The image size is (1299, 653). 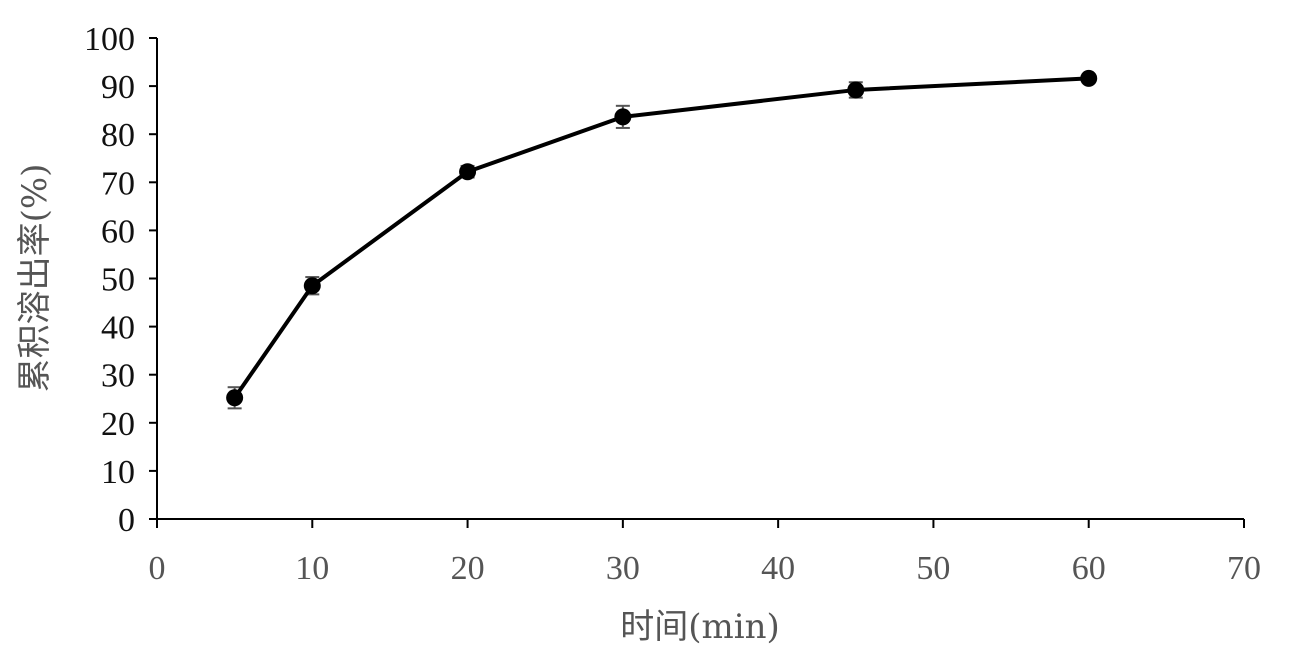 I want to click on y-axis-ticks: 0 10 20 30 40 50 60 70 80 90 100, so click(x=120, y=280).